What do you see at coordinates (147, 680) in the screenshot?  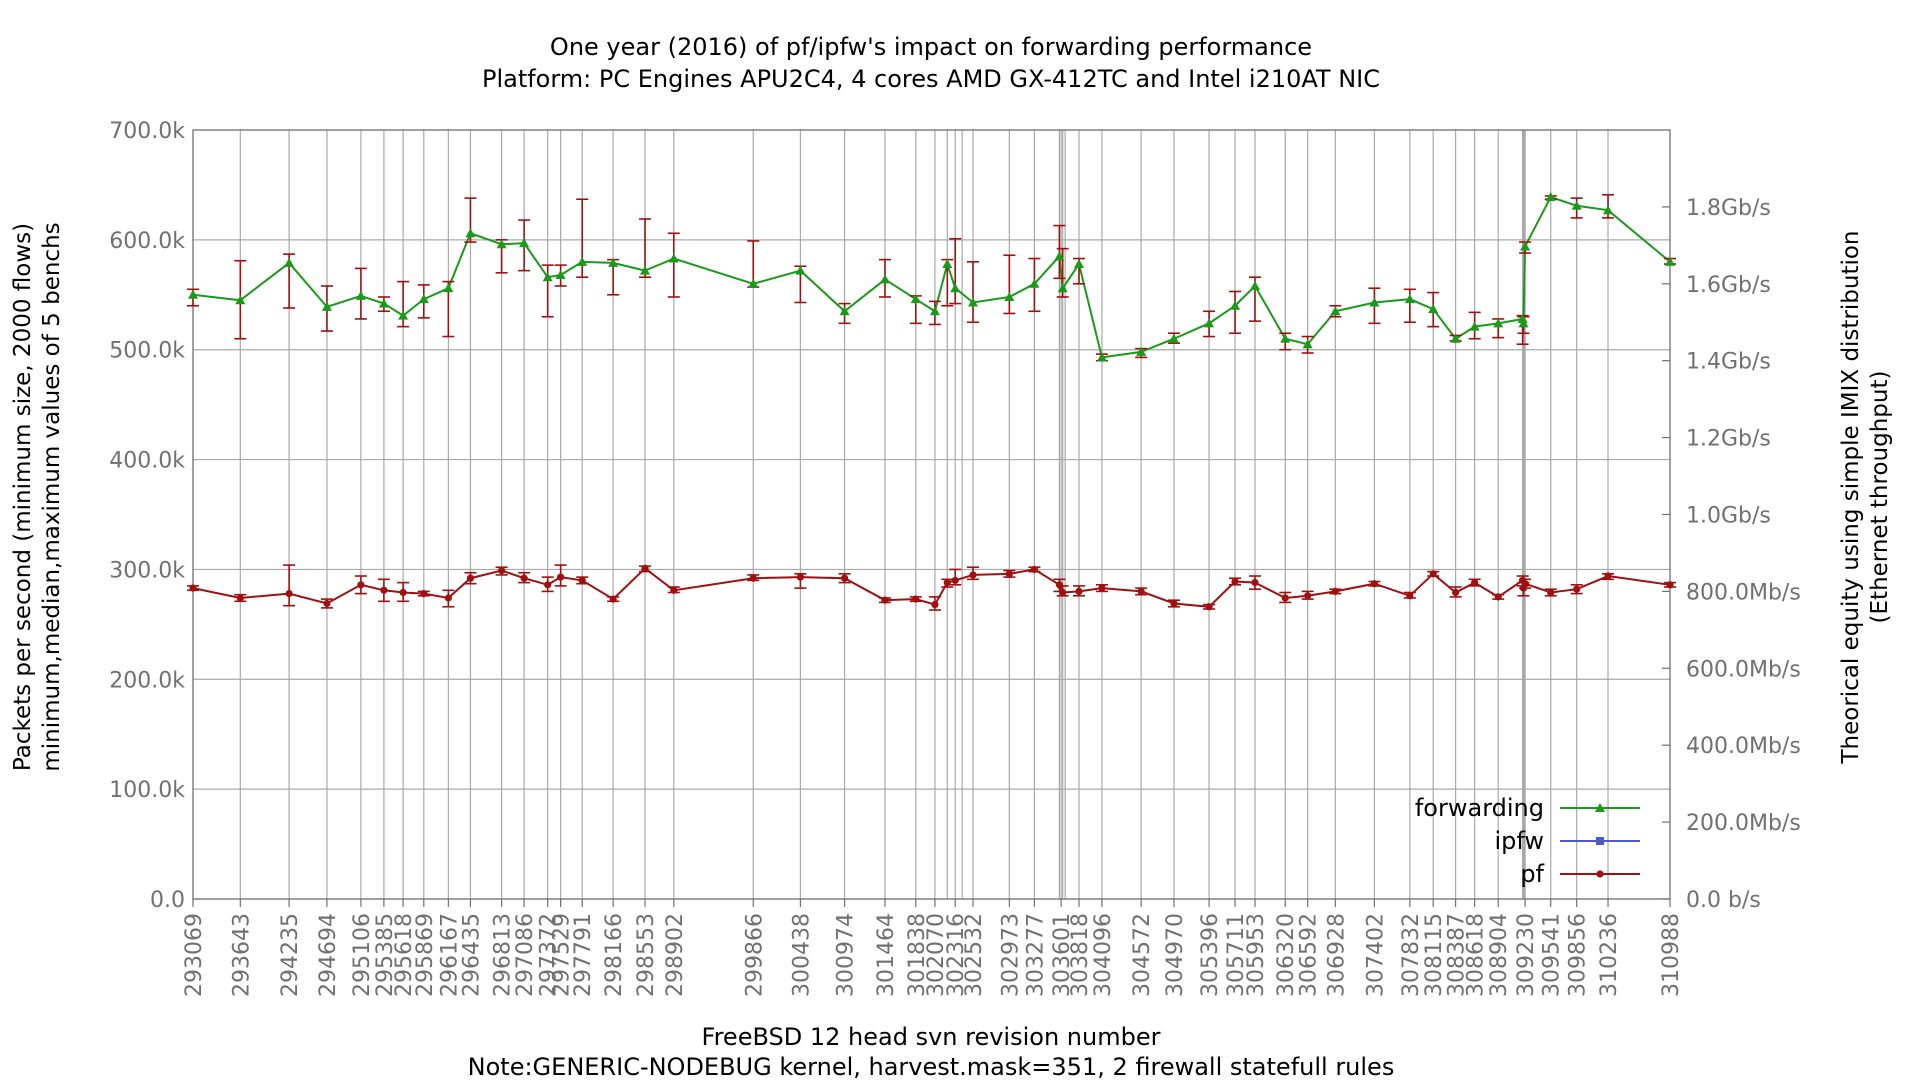 I see `y-tick-label: 200.0k` at bounding box center [147, 680].